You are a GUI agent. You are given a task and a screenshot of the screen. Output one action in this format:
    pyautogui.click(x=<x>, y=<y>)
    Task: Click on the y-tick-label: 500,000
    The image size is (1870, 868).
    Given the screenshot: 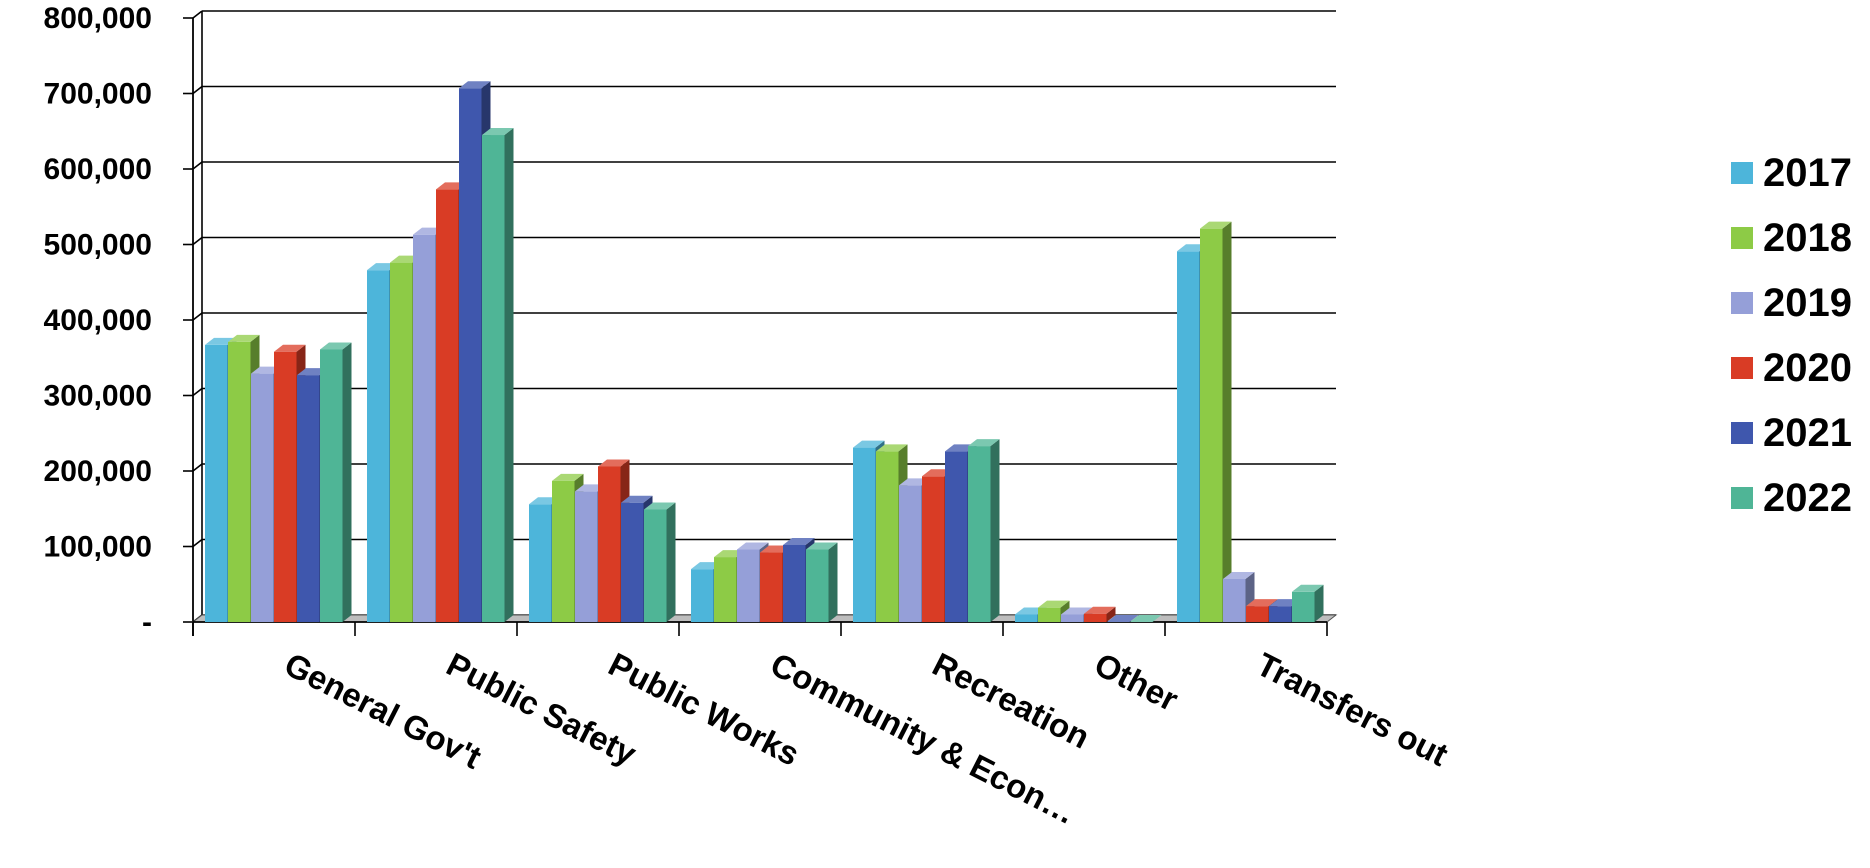 What is the action you would take?
    pyautogui.click(x=98, y=245)
    